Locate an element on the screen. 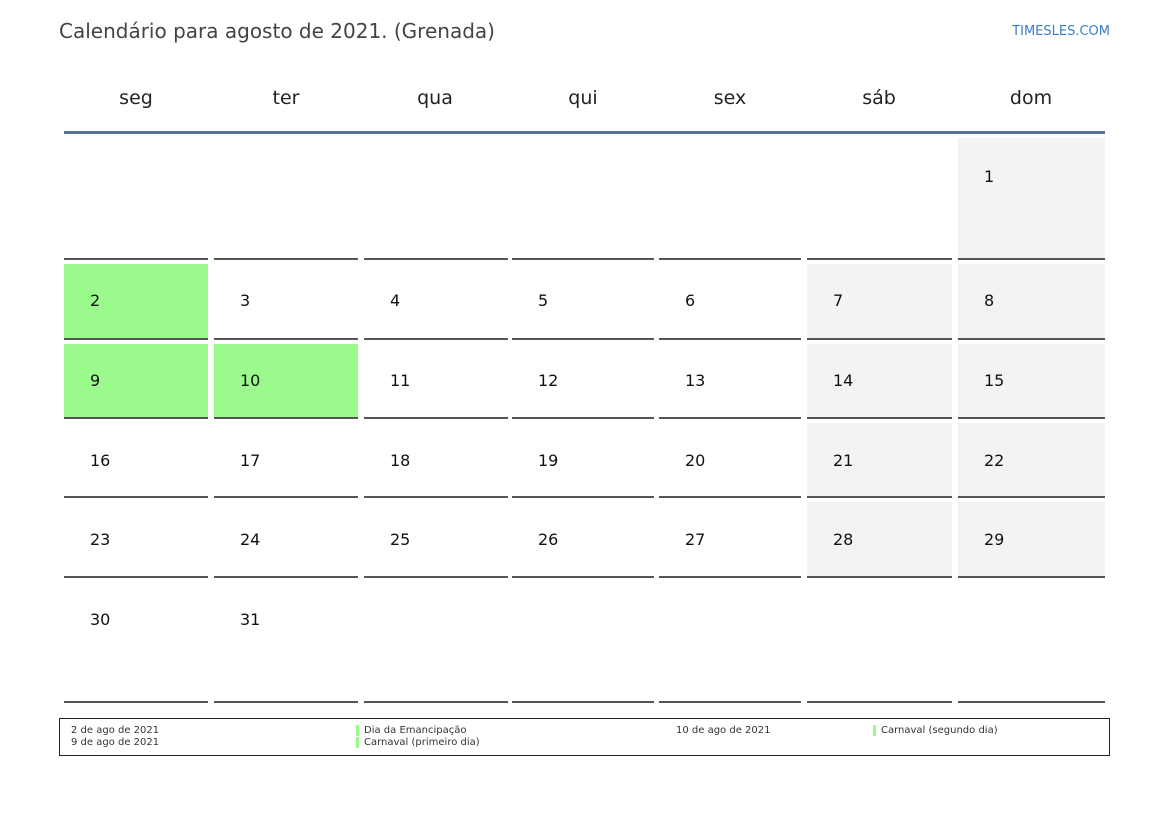 The width and height of the screenshot is (1169, 827). calendar-day-cell: 2 is located at coordinates (136, 302).